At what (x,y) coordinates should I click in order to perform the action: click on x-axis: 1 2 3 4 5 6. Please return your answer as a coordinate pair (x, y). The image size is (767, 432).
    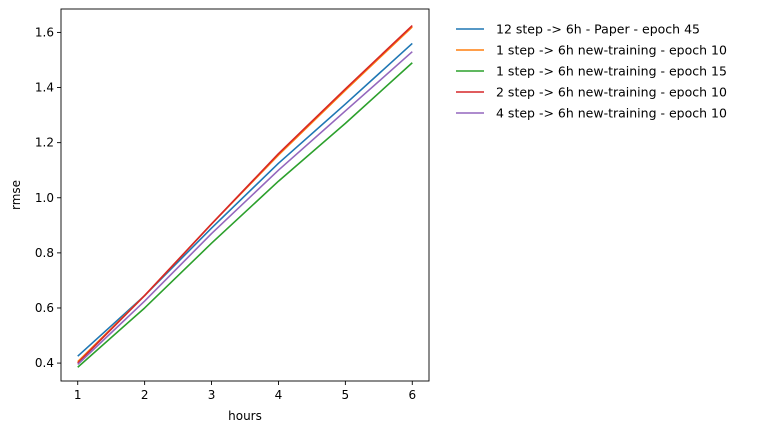
    Looking at the image, I should click on (245, 391).